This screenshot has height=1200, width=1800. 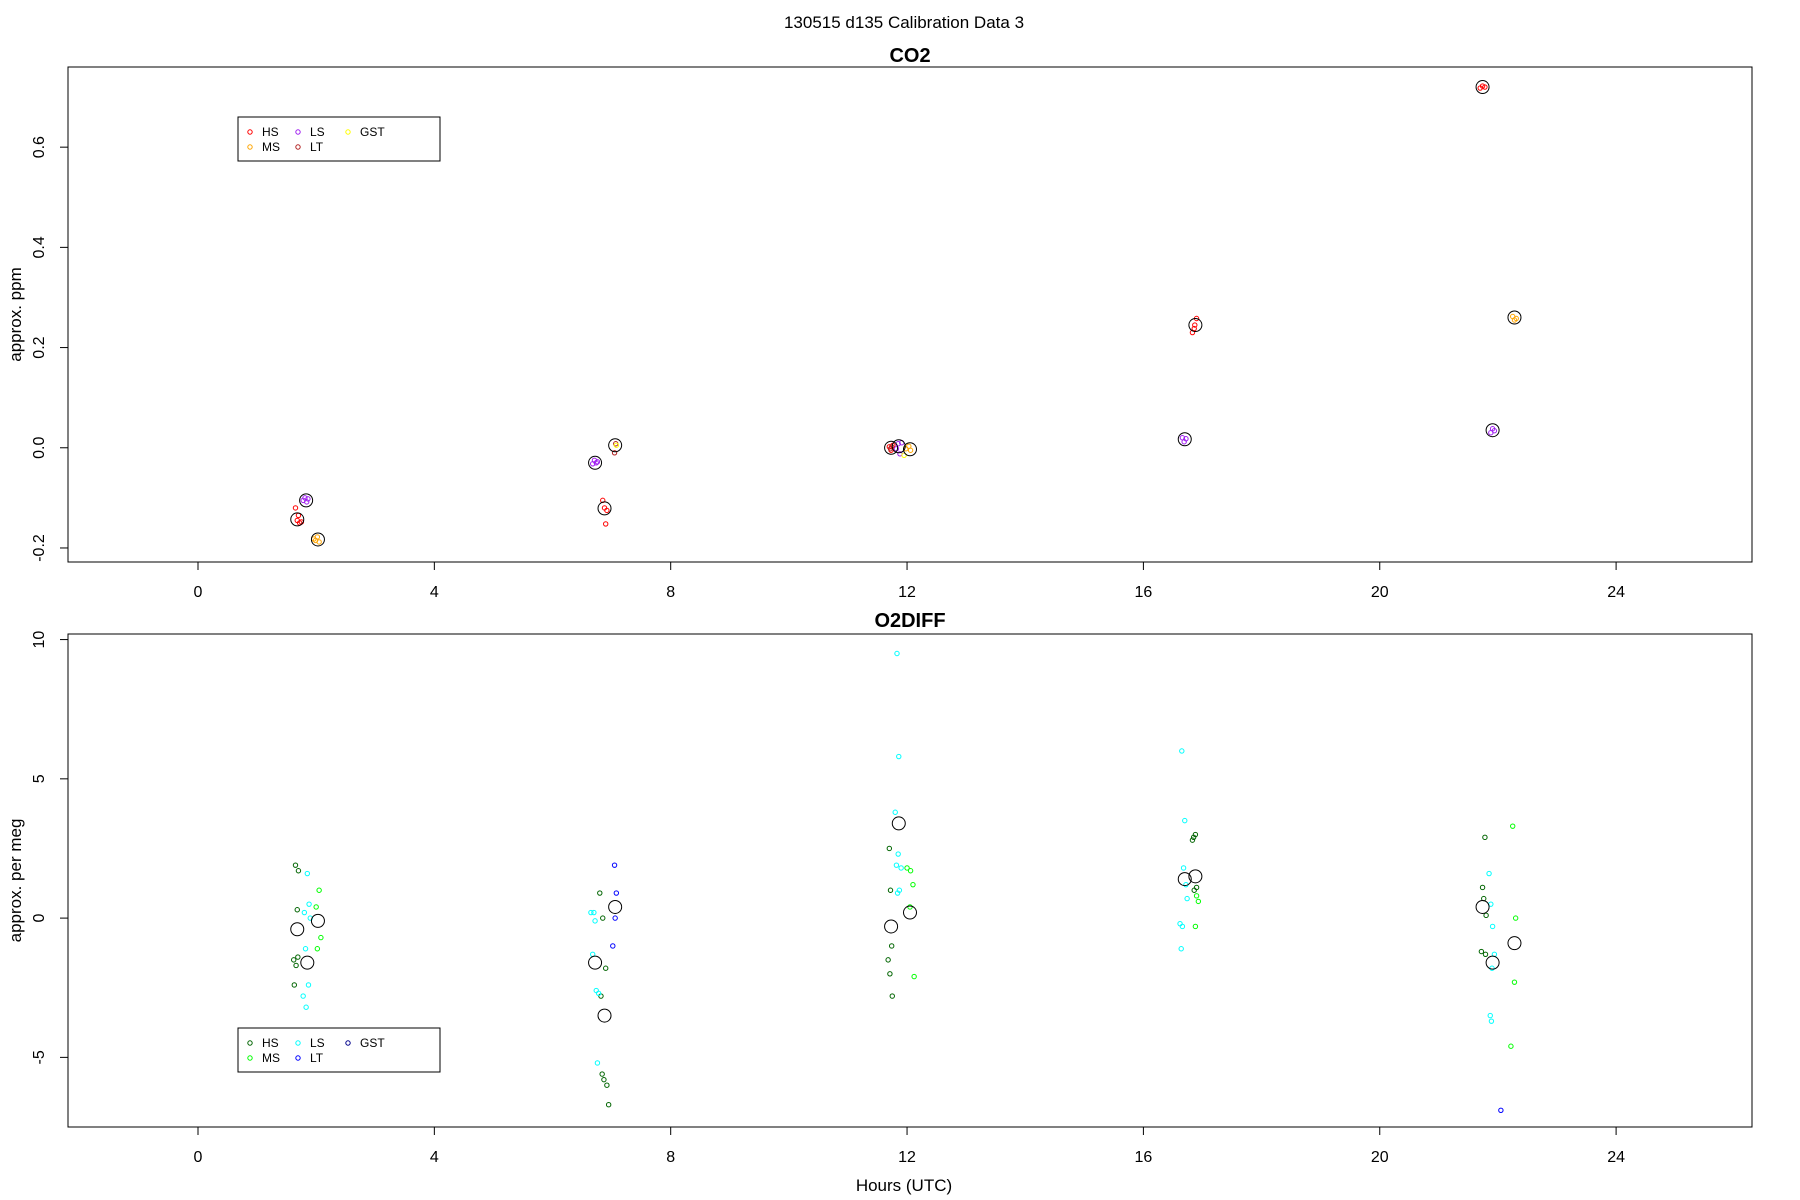 I want to click on y-tick-label: -5, so click(x=39, y=1057).